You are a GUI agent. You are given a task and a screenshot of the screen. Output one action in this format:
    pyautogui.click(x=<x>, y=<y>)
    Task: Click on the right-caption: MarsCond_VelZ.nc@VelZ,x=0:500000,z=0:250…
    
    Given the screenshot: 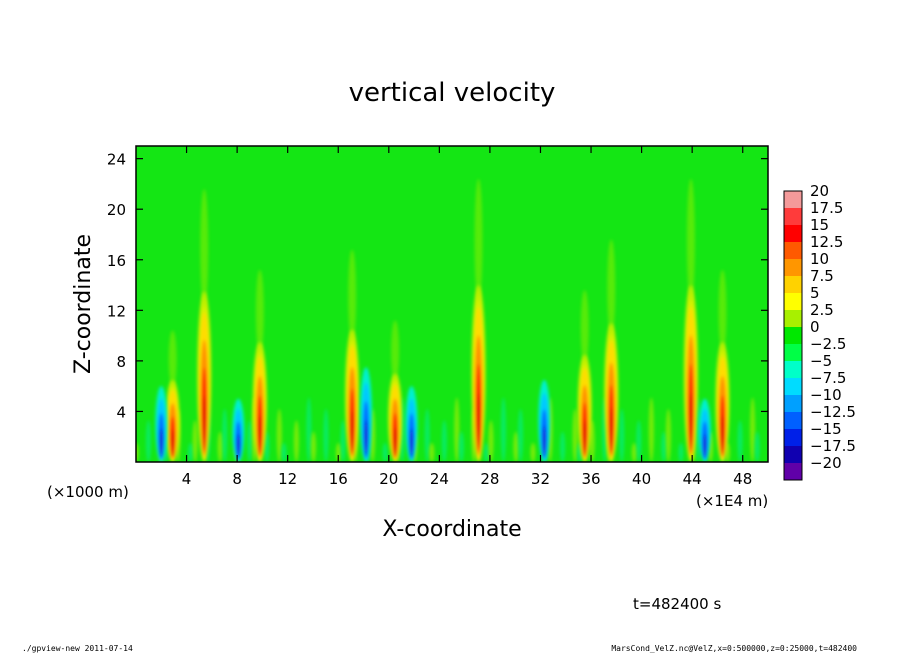 What is the action you would take?
    pyautogui.click(x=734, y=648)
    